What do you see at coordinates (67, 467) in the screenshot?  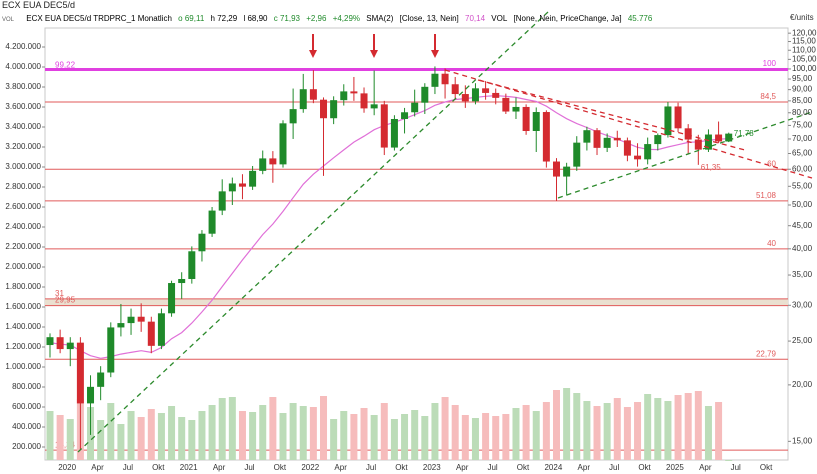 I see `x-tick-label: 2020` at bounding box center [67, 467].